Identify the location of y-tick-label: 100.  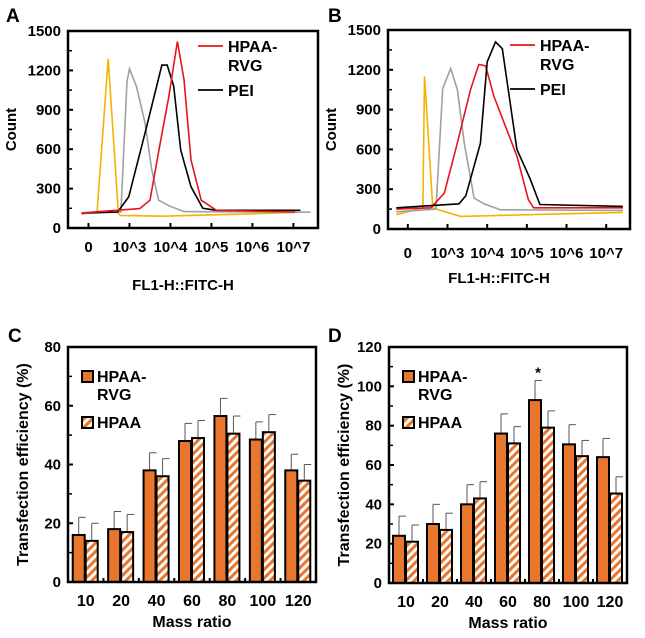
(369, 386).